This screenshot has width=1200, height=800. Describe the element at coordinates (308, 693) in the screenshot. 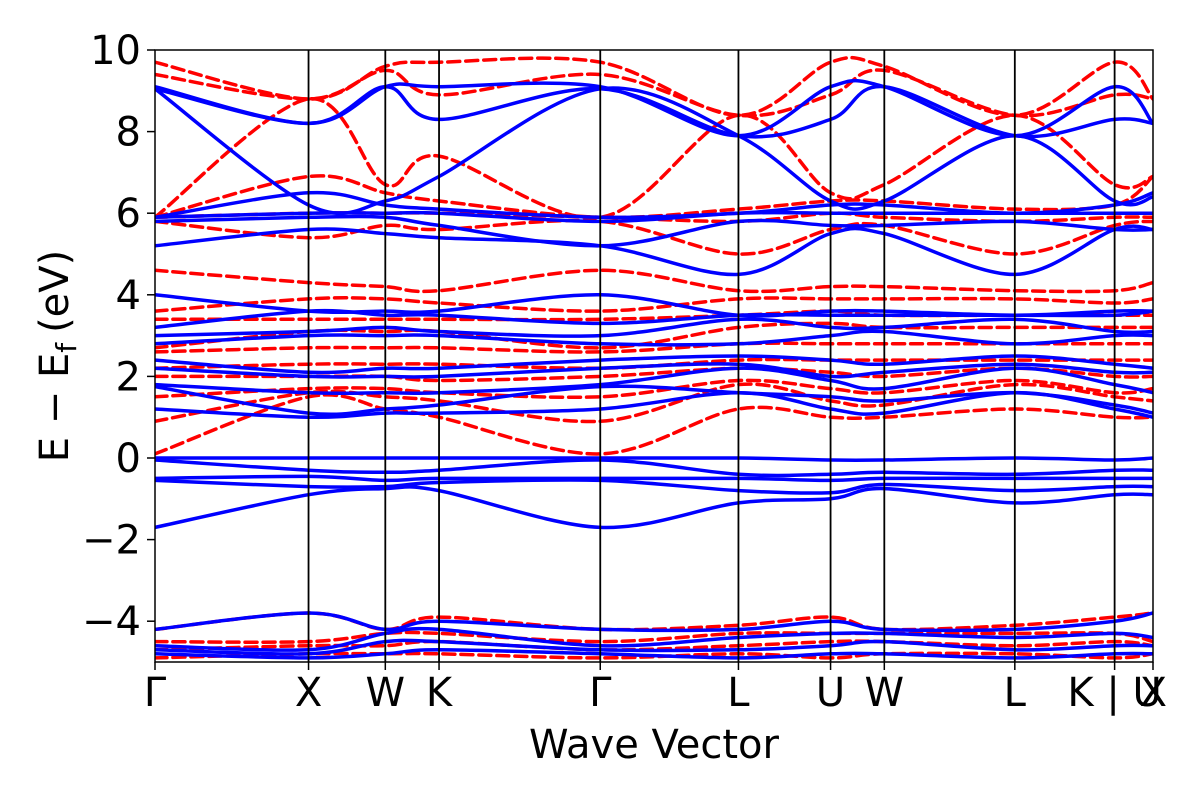

I see `x-tick-label-1: X` at that location.